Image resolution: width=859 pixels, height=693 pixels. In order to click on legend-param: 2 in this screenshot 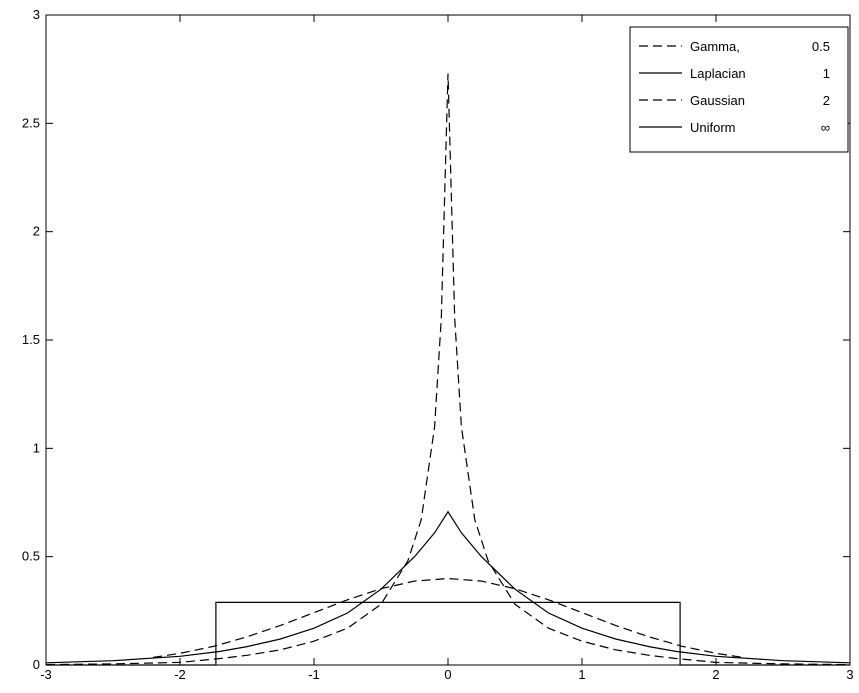, I will do `click(826, 100)`.